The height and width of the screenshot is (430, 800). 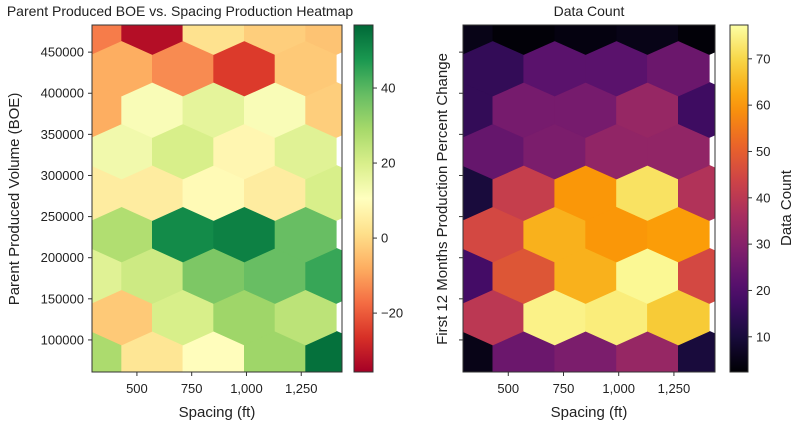 What do you see at coordinates (62, 257) in the screenshot?
I see `y-tick-label: 200000` at bounding box center [62, 257].